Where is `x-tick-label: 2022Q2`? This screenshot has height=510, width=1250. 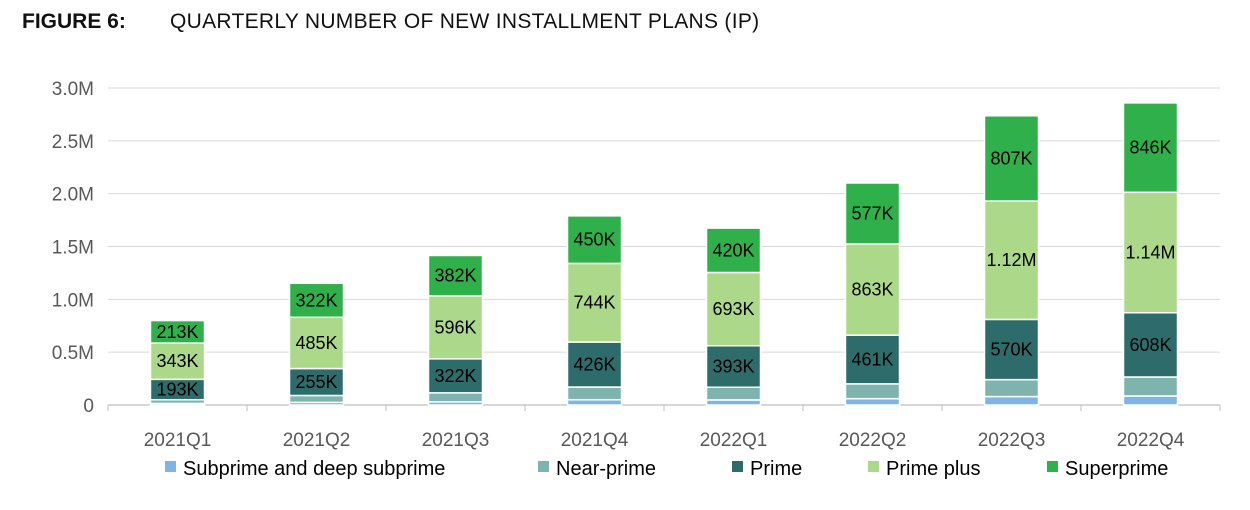 x-tick-label: 2022Q2 is located at coordinates (873, 440).